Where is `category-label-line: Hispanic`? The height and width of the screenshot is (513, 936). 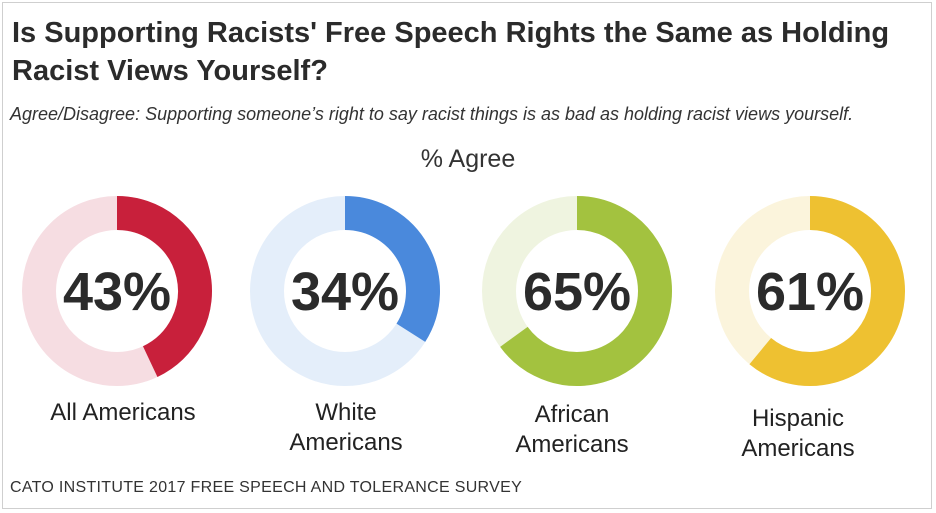 category-label-line: Hispanic is located at coordinates (798, 418).